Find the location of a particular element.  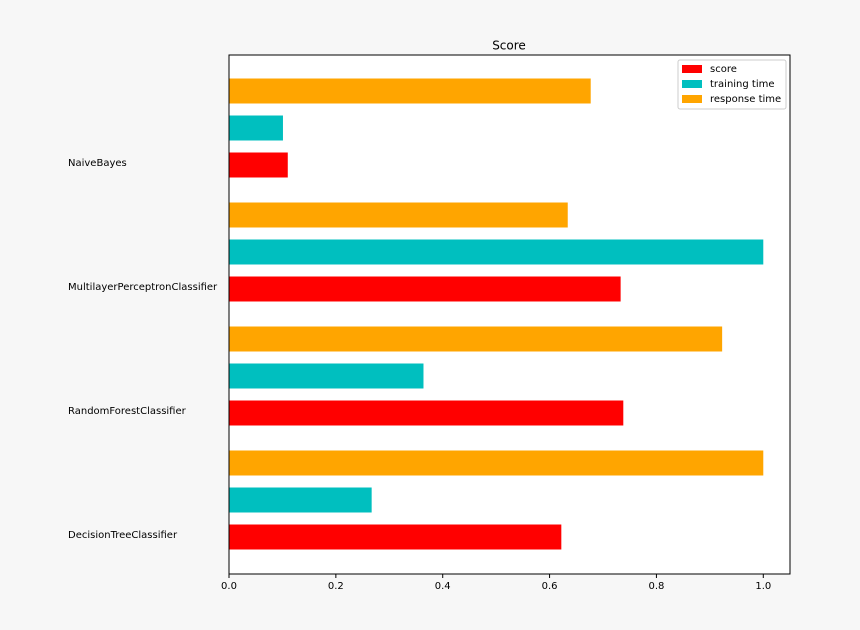

y-tick-label: NaiveBayes is located at coordinates (97, 163).